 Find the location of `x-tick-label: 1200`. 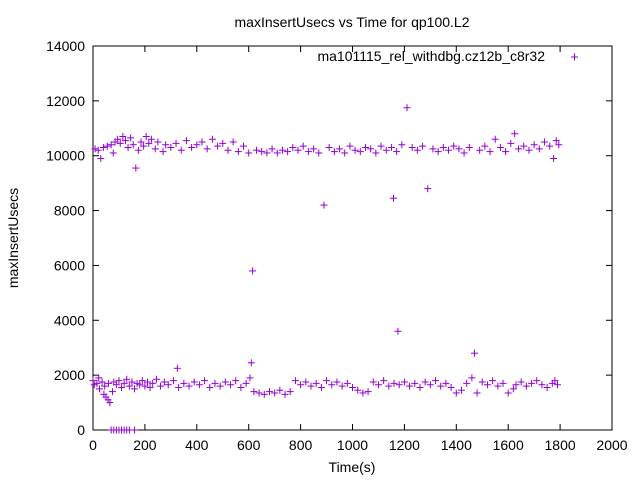

x-tick-label: 1200 is located at coordinates (404, 445).